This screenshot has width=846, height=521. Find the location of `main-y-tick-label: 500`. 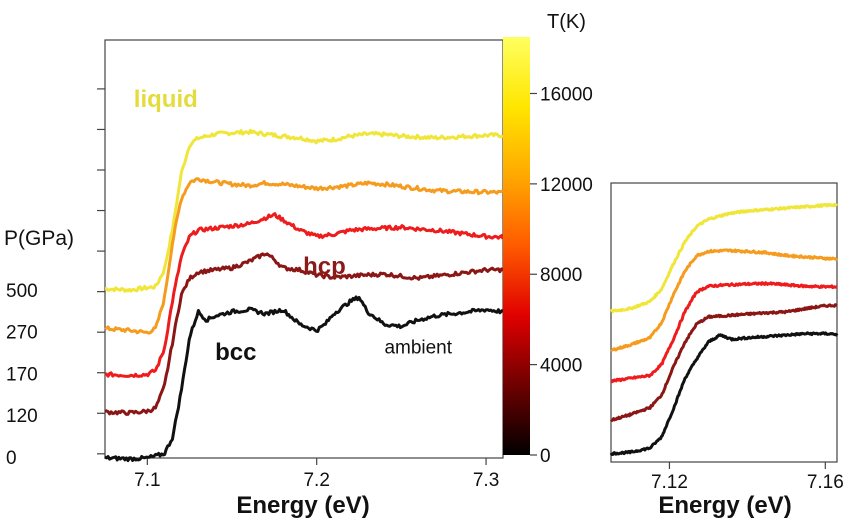

main-y-tick-label: 500 is located at coordinates (22, 291).